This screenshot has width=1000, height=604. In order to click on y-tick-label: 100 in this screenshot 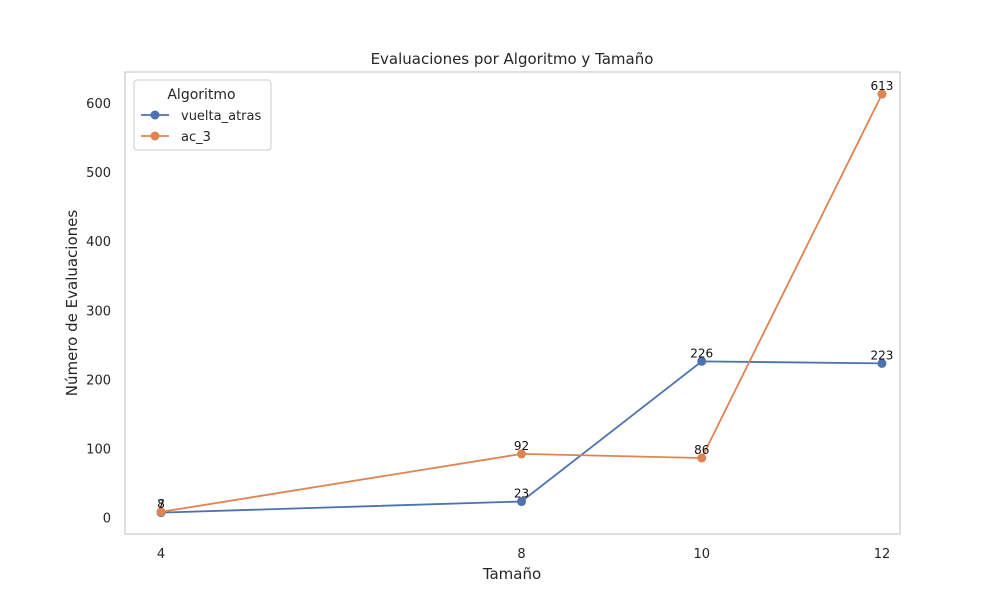, I will do `click(98, 449)`.